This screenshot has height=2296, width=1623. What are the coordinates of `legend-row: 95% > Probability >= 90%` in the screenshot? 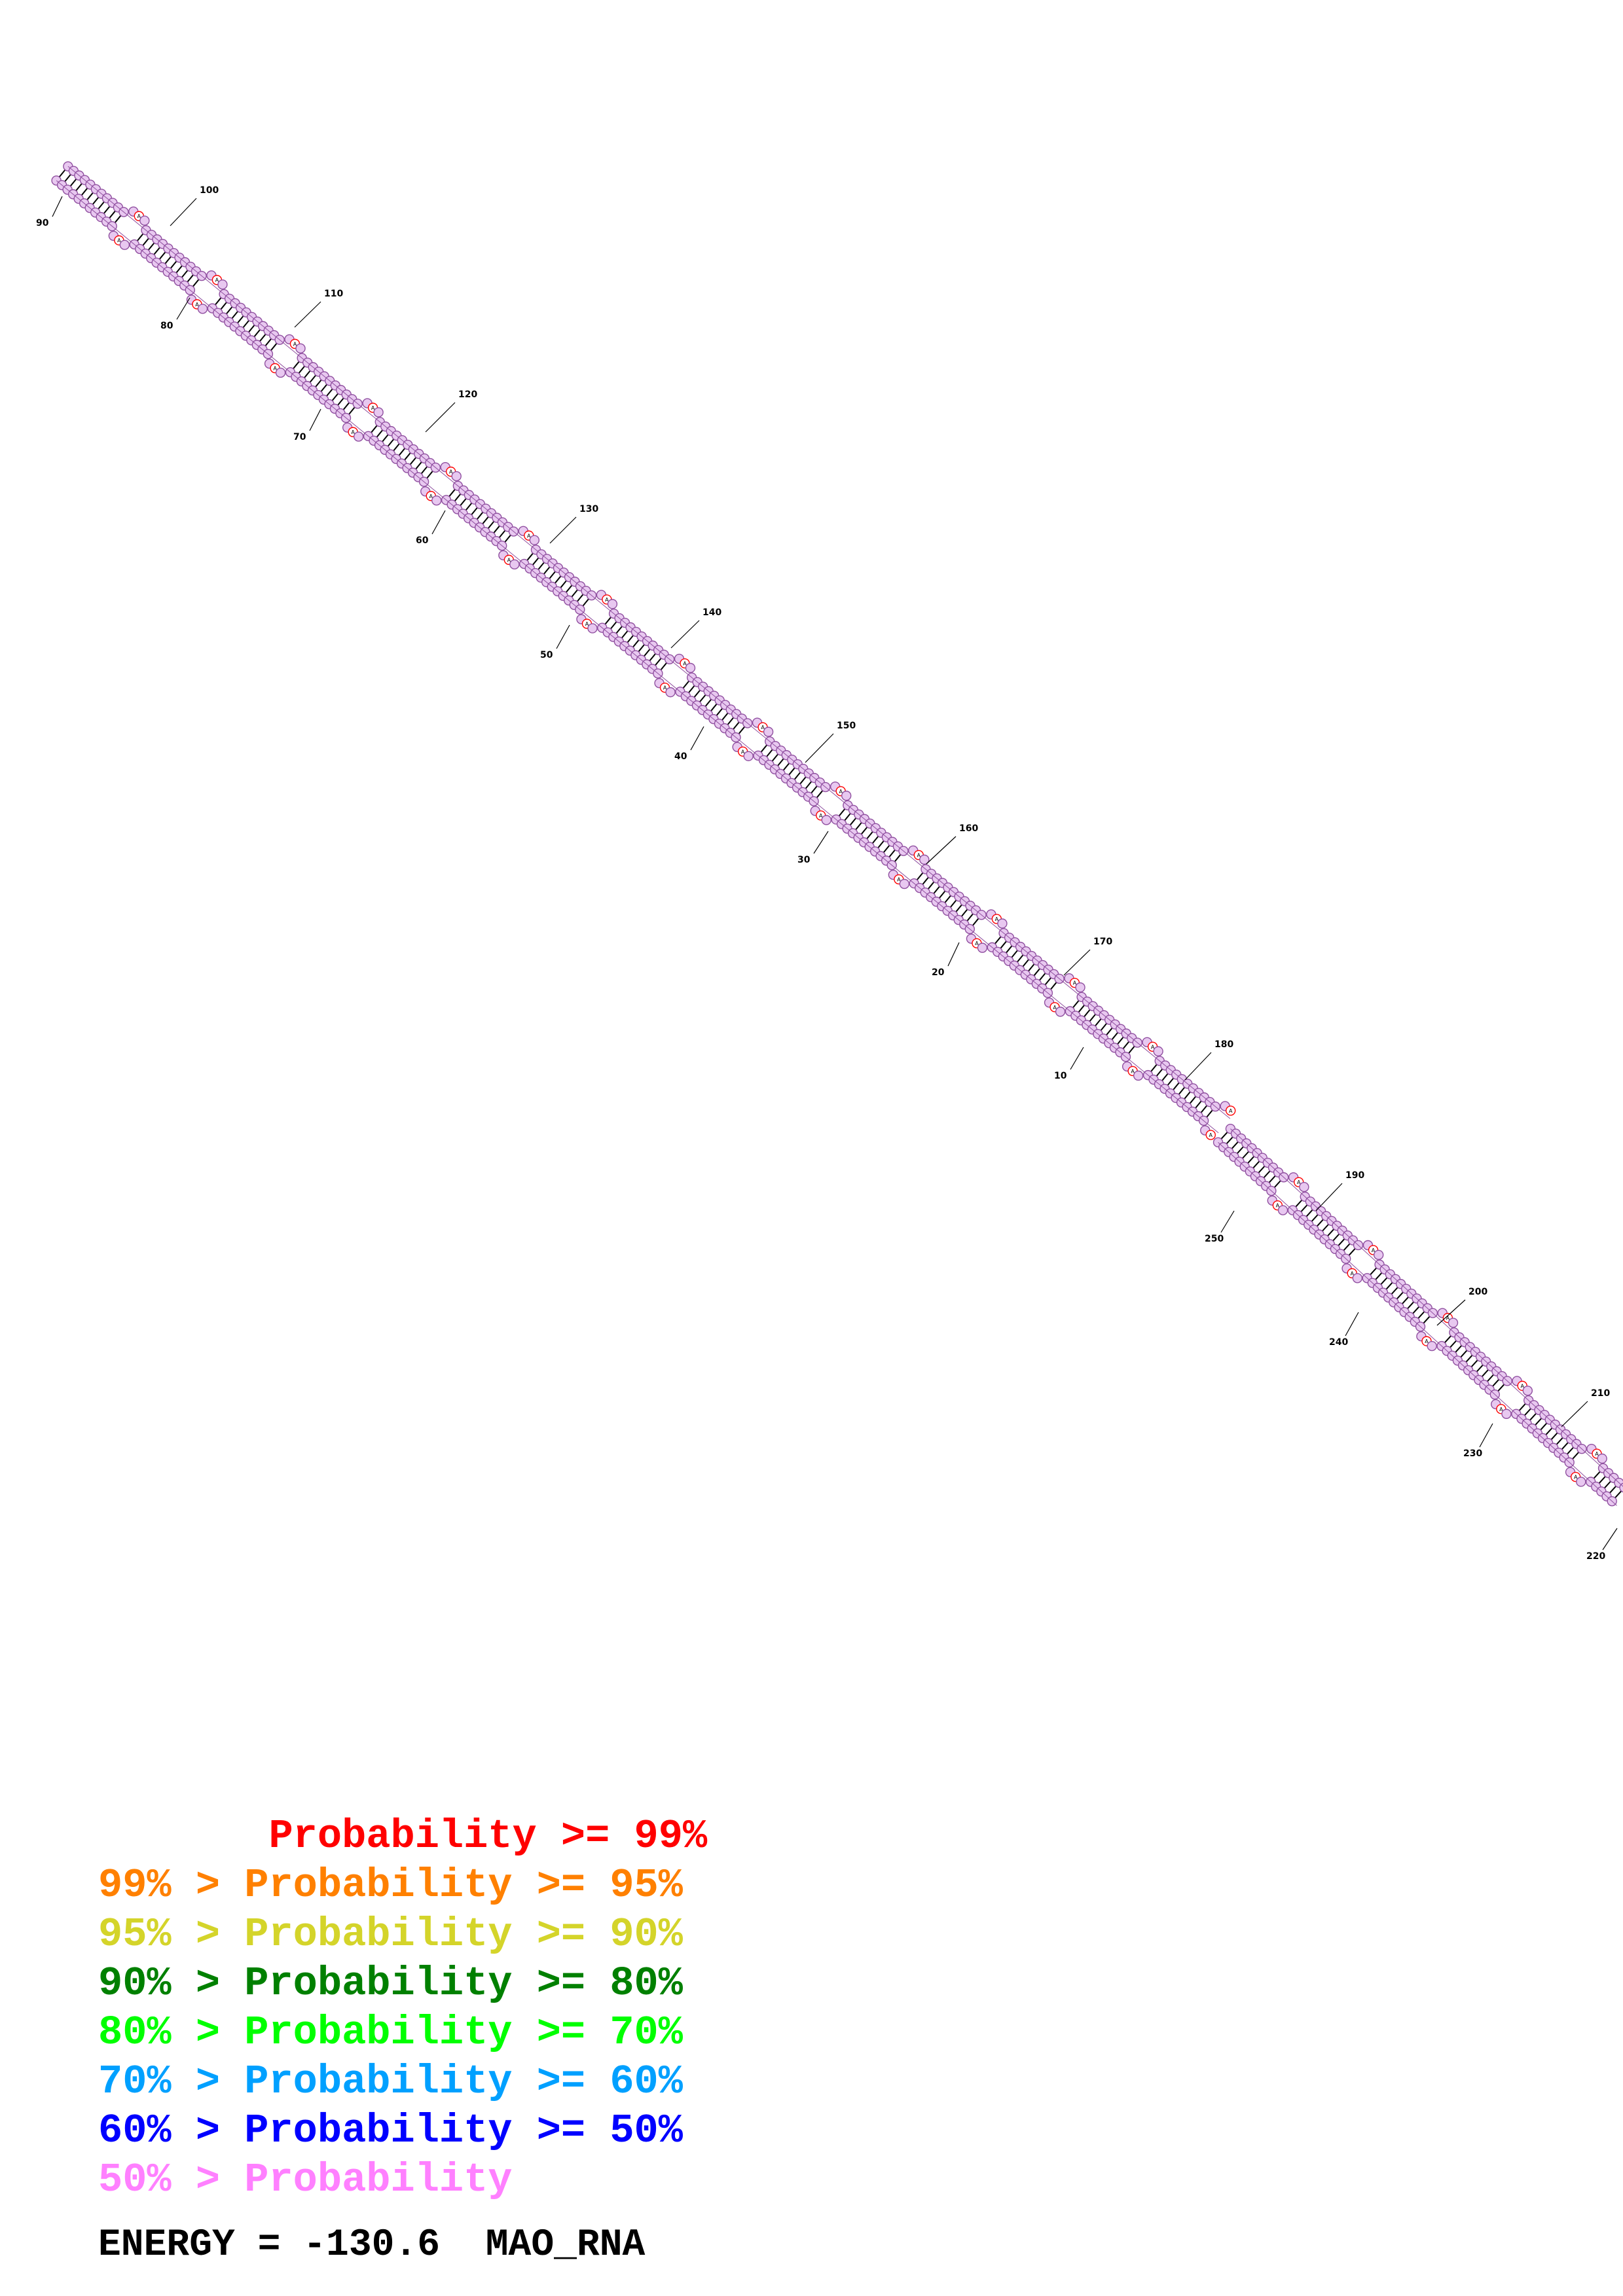 It's located at (402, 1934).